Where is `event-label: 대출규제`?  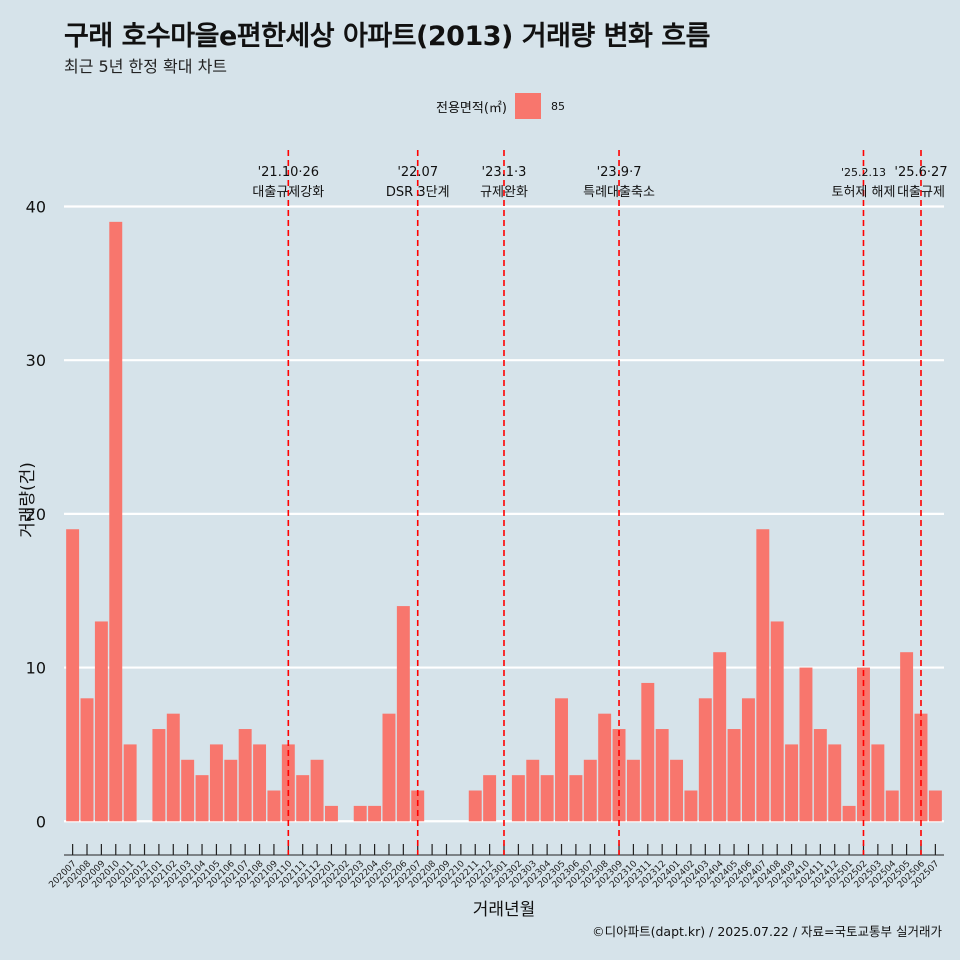
event-label: 대출규제 is located at coordinates (921, 192).